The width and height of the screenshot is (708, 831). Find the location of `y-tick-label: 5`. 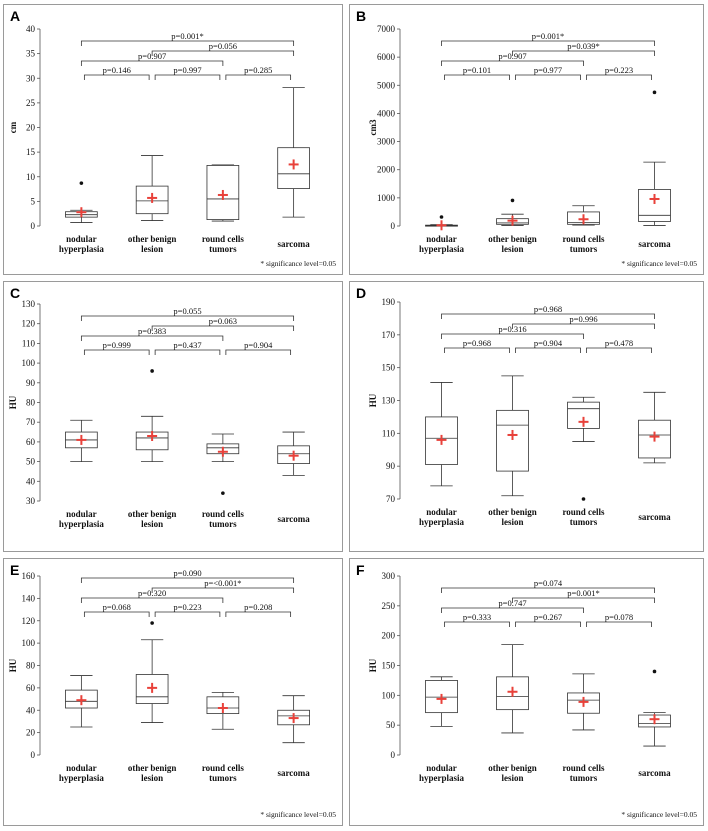

y-tick-label: 5 is located at coordinates (33, 201).